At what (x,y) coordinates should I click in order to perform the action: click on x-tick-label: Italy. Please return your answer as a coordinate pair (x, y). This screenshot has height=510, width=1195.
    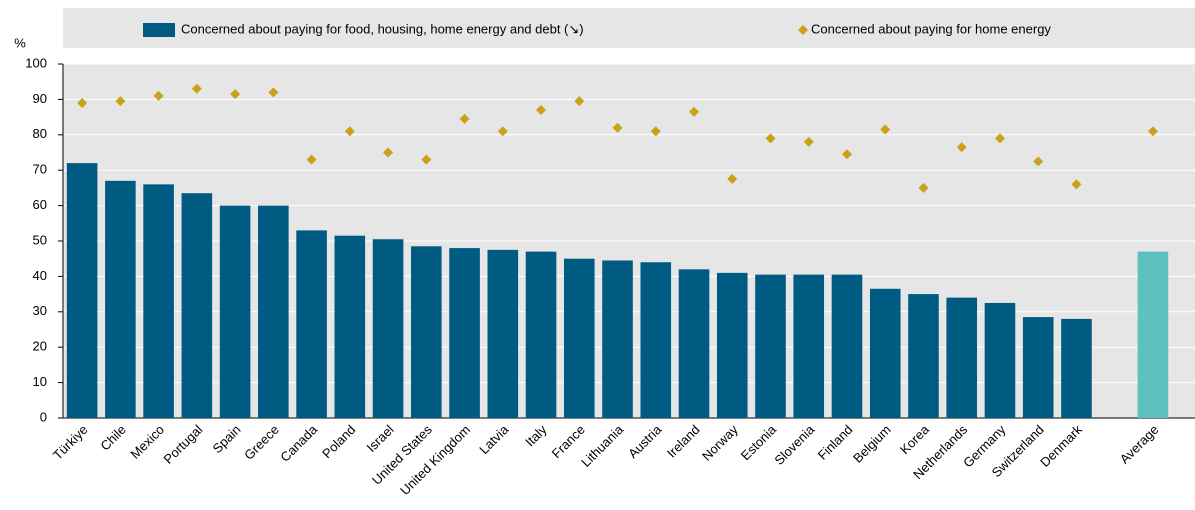
    Looking at the image, I should click on (536, 436).